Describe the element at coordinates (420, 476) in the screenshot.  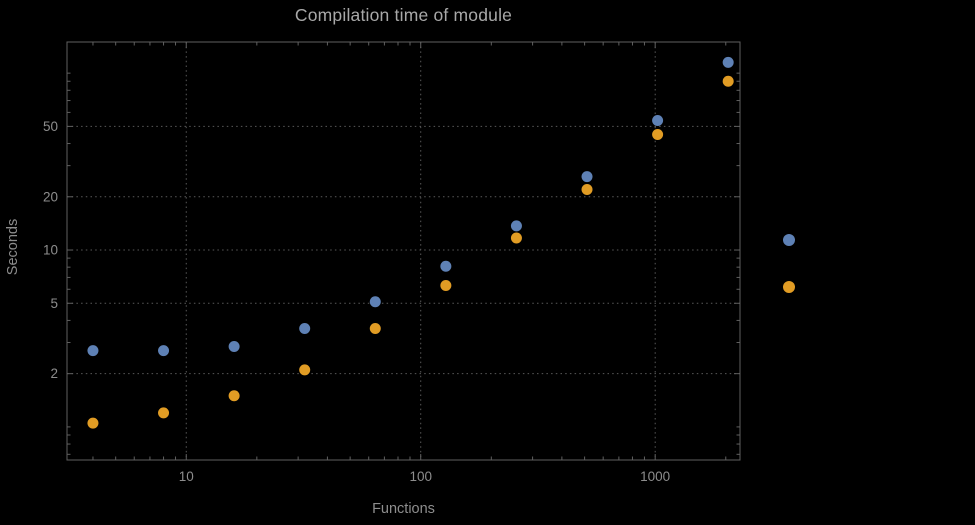
I see `x-tick-label: 100` at that location.